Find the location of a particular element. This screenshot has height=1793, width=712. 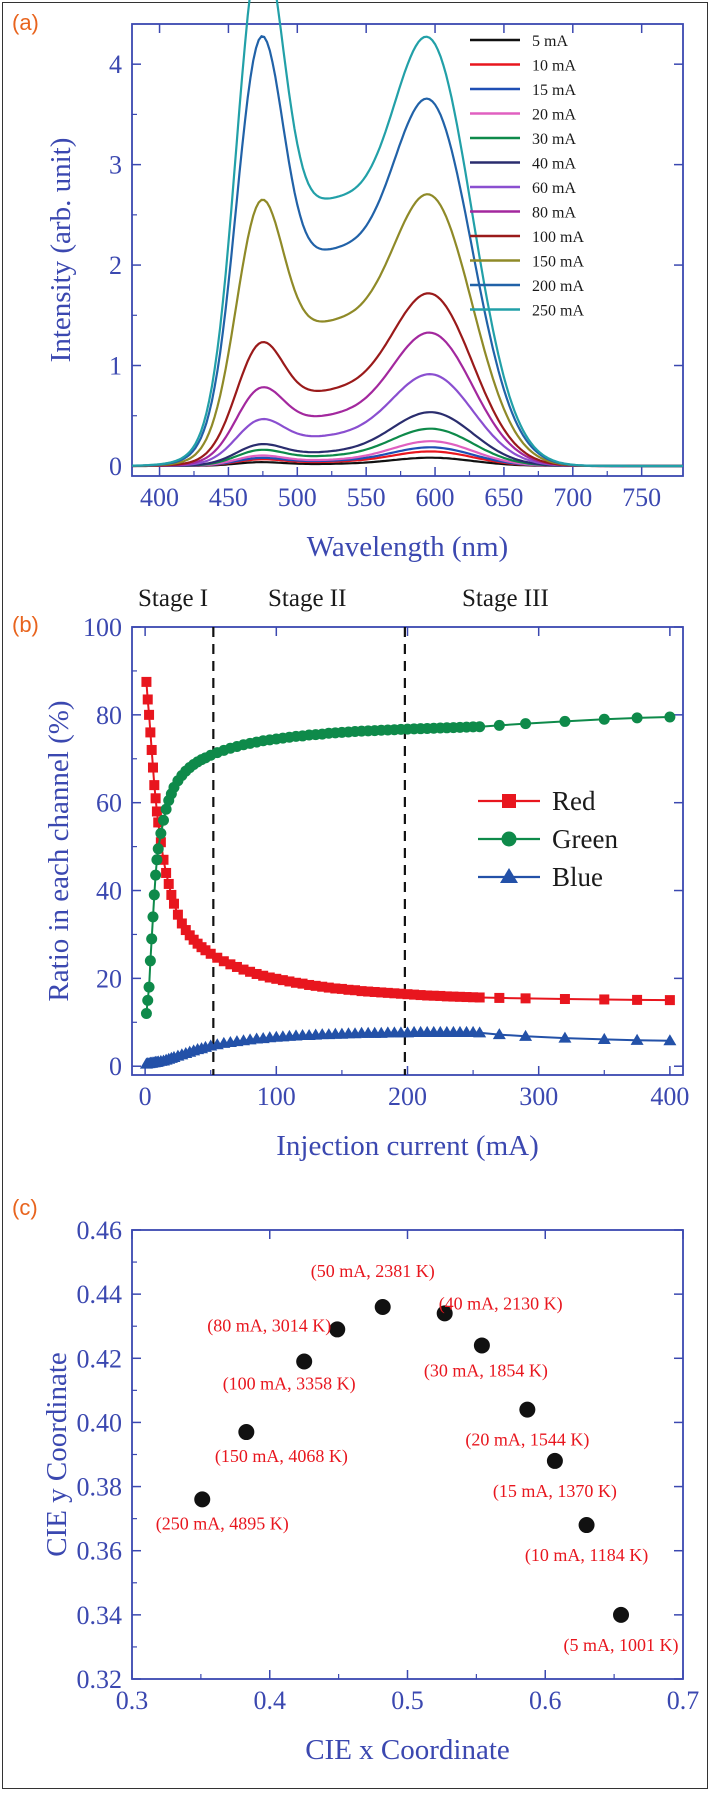

legend-entry: 30 mA is located at coordinates (554, 139).